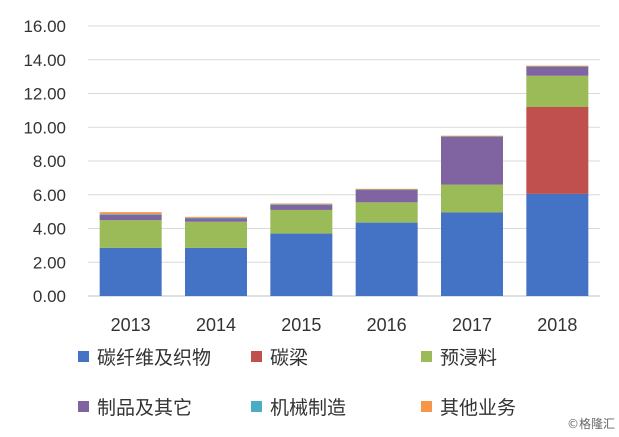 This screenshot has width=619, height=437. I want to click on x-tick-label: 2016, so click(387, 325).